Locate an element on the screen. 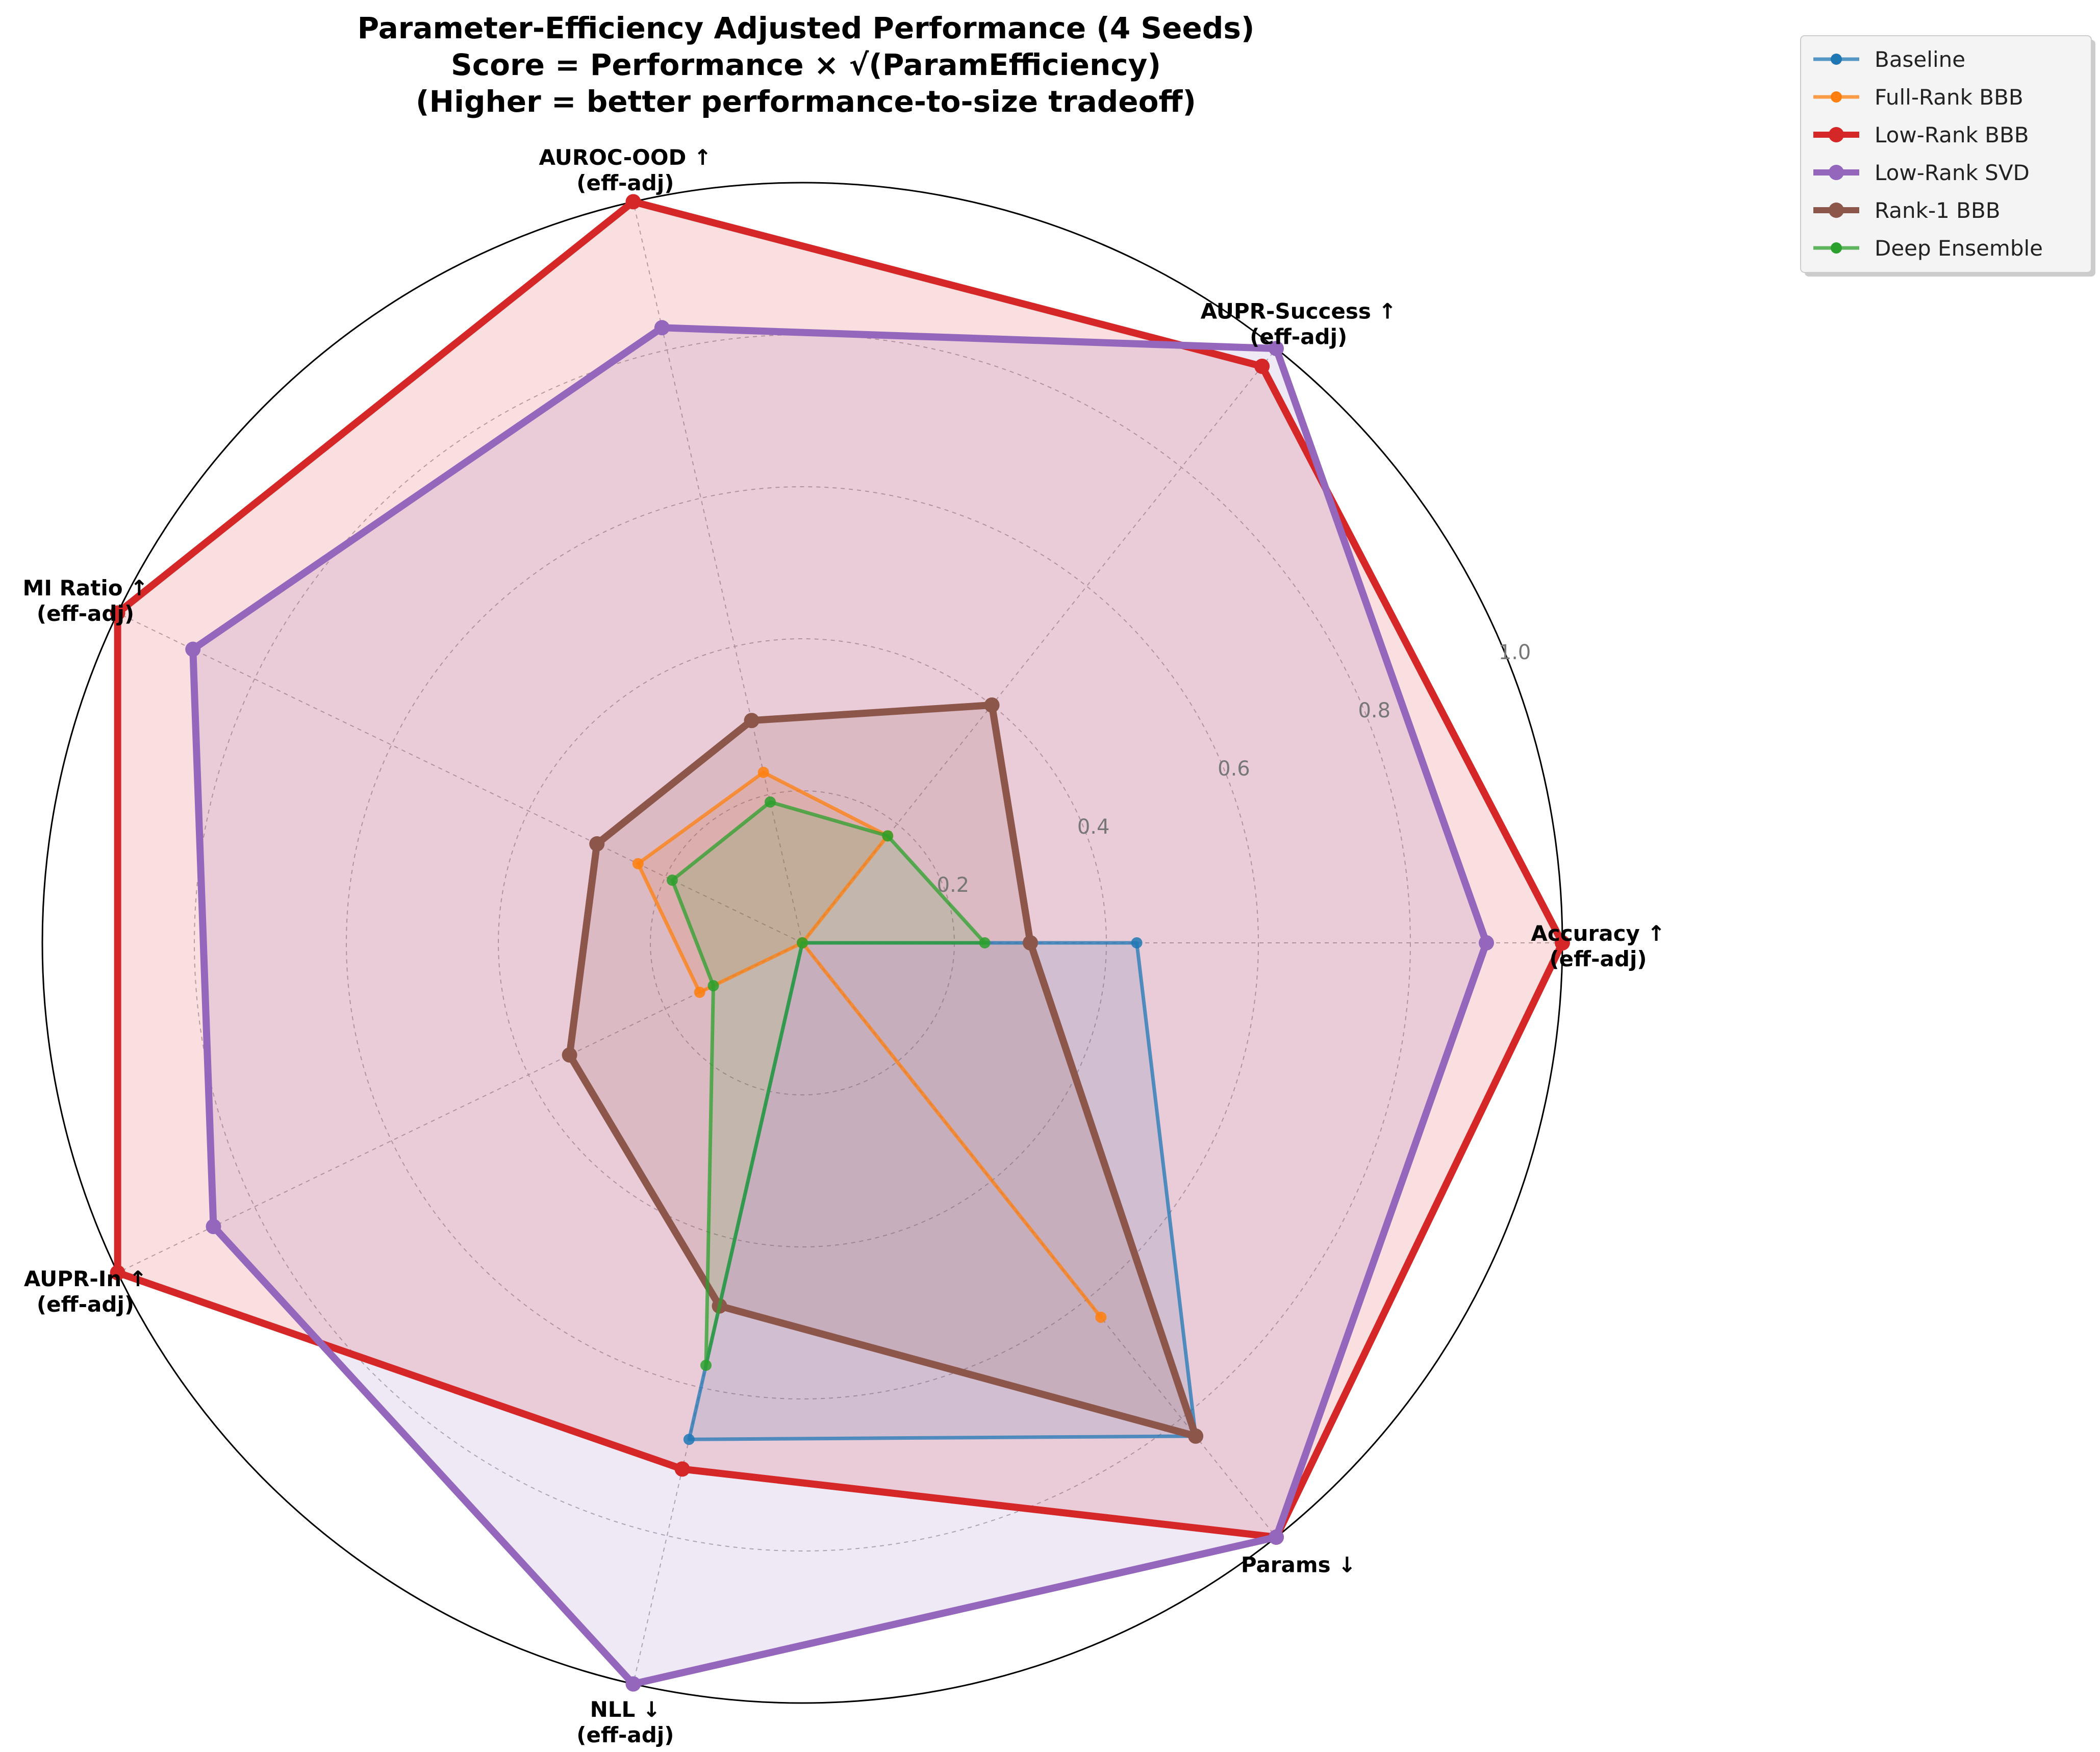 The width and height of the screenshot is (2100, 1752). series-deep-ensemble is located at coordinates (828, 1084).